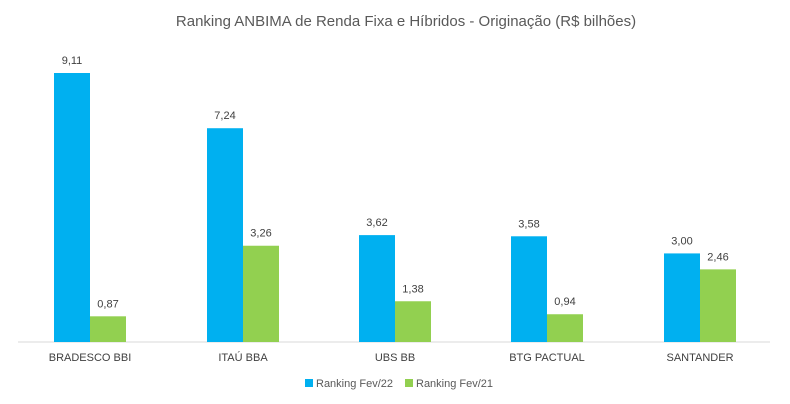 This screenshot has width=790, height=404. Describe the element at coordinates (107, 304) in the screenshot. I see `data-label-fev21-0: 0,87` at that location.